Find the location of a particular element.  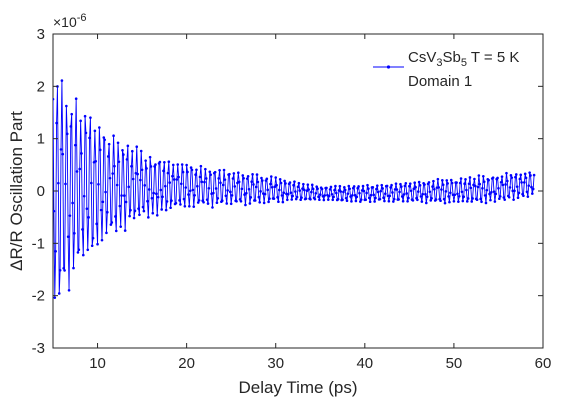

y-tick-label: 1 is located at coordinates (41, 139).